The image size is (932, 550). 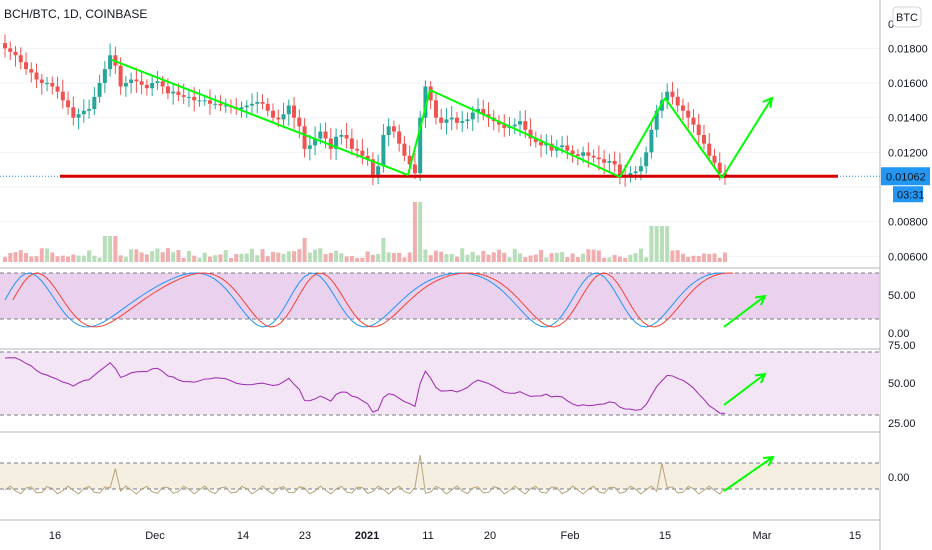 I want to click on countdown-value: 03:31, so click(x=911, y=195).